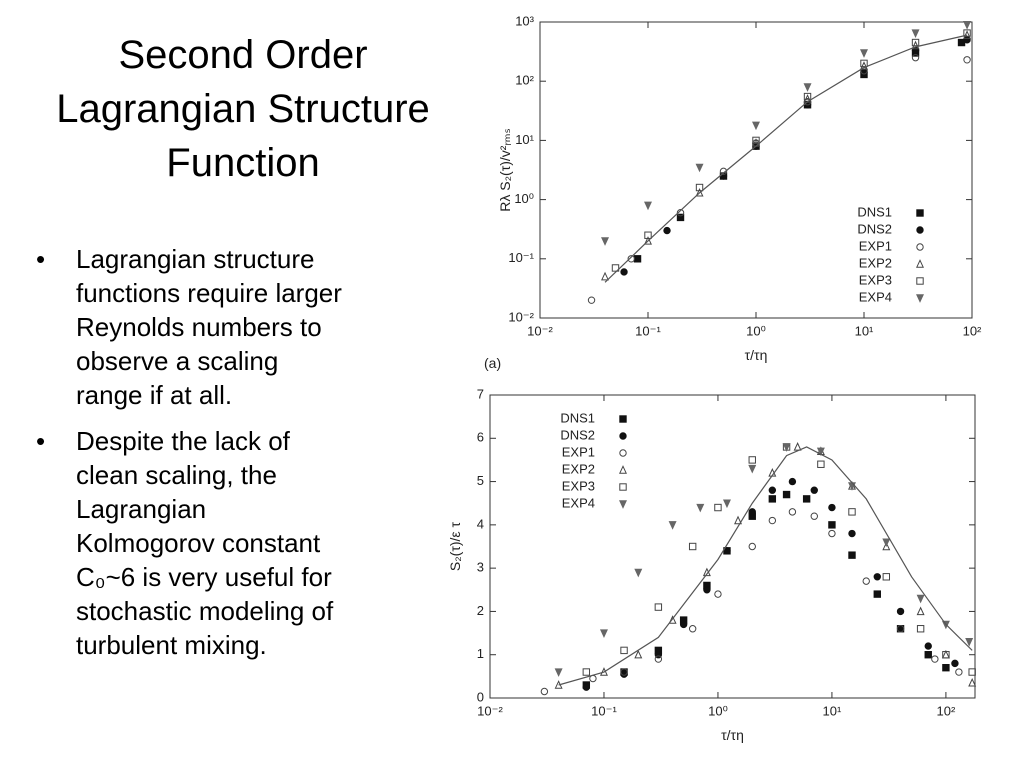 This screenshot has width=1024, height=768. Describe the element at coordinates (864, 330) in the screenshot. I see `x-tick-label: 10¹` at that location.